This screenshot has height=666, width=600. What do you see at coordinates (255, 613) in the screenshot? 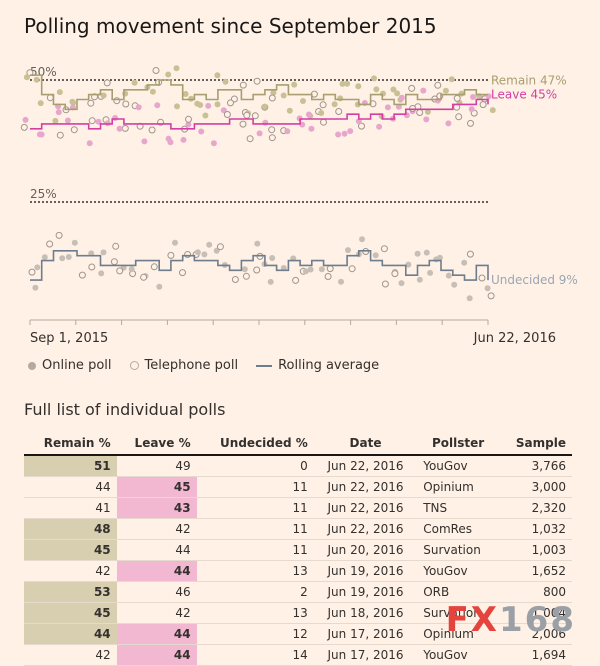
I see `cell-undecided: 13` at bounding box center [255, 613].